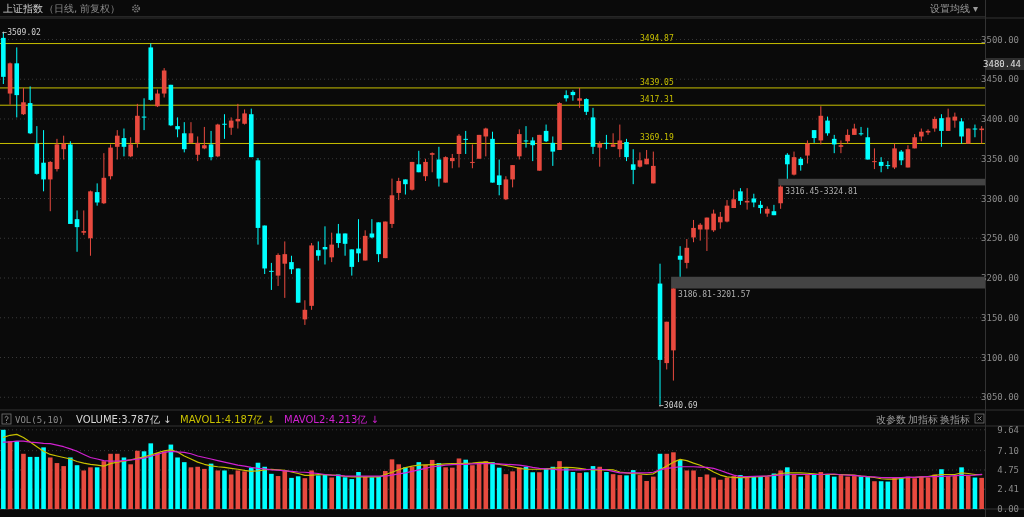  Describe the element at coordinates (1008, 429) in the screenshot. I see `y-tick-label: 9.64` at that location.